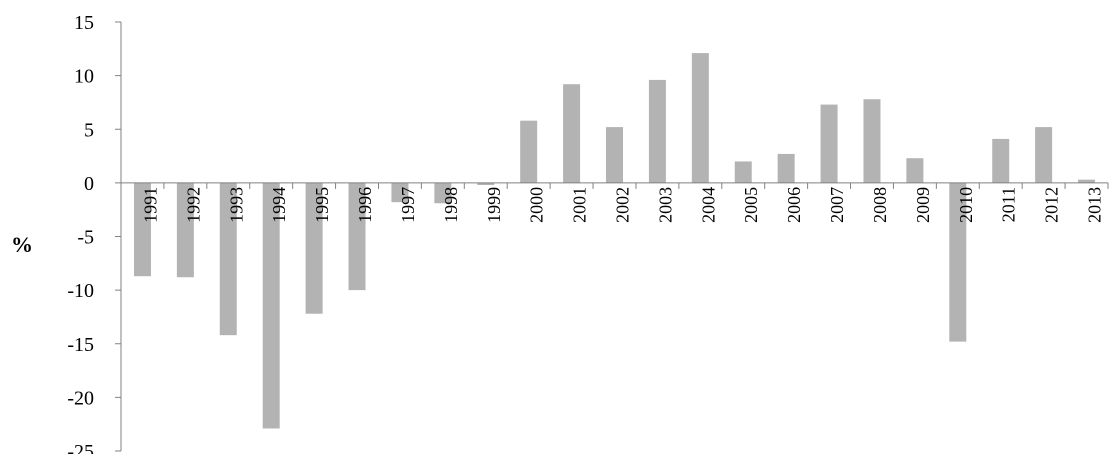 The image size is (1110, 454). What do you see at coordinates (89, 130) in the screenshot?
I see `y-tick-label: 5` at bounding box center [89, 130].